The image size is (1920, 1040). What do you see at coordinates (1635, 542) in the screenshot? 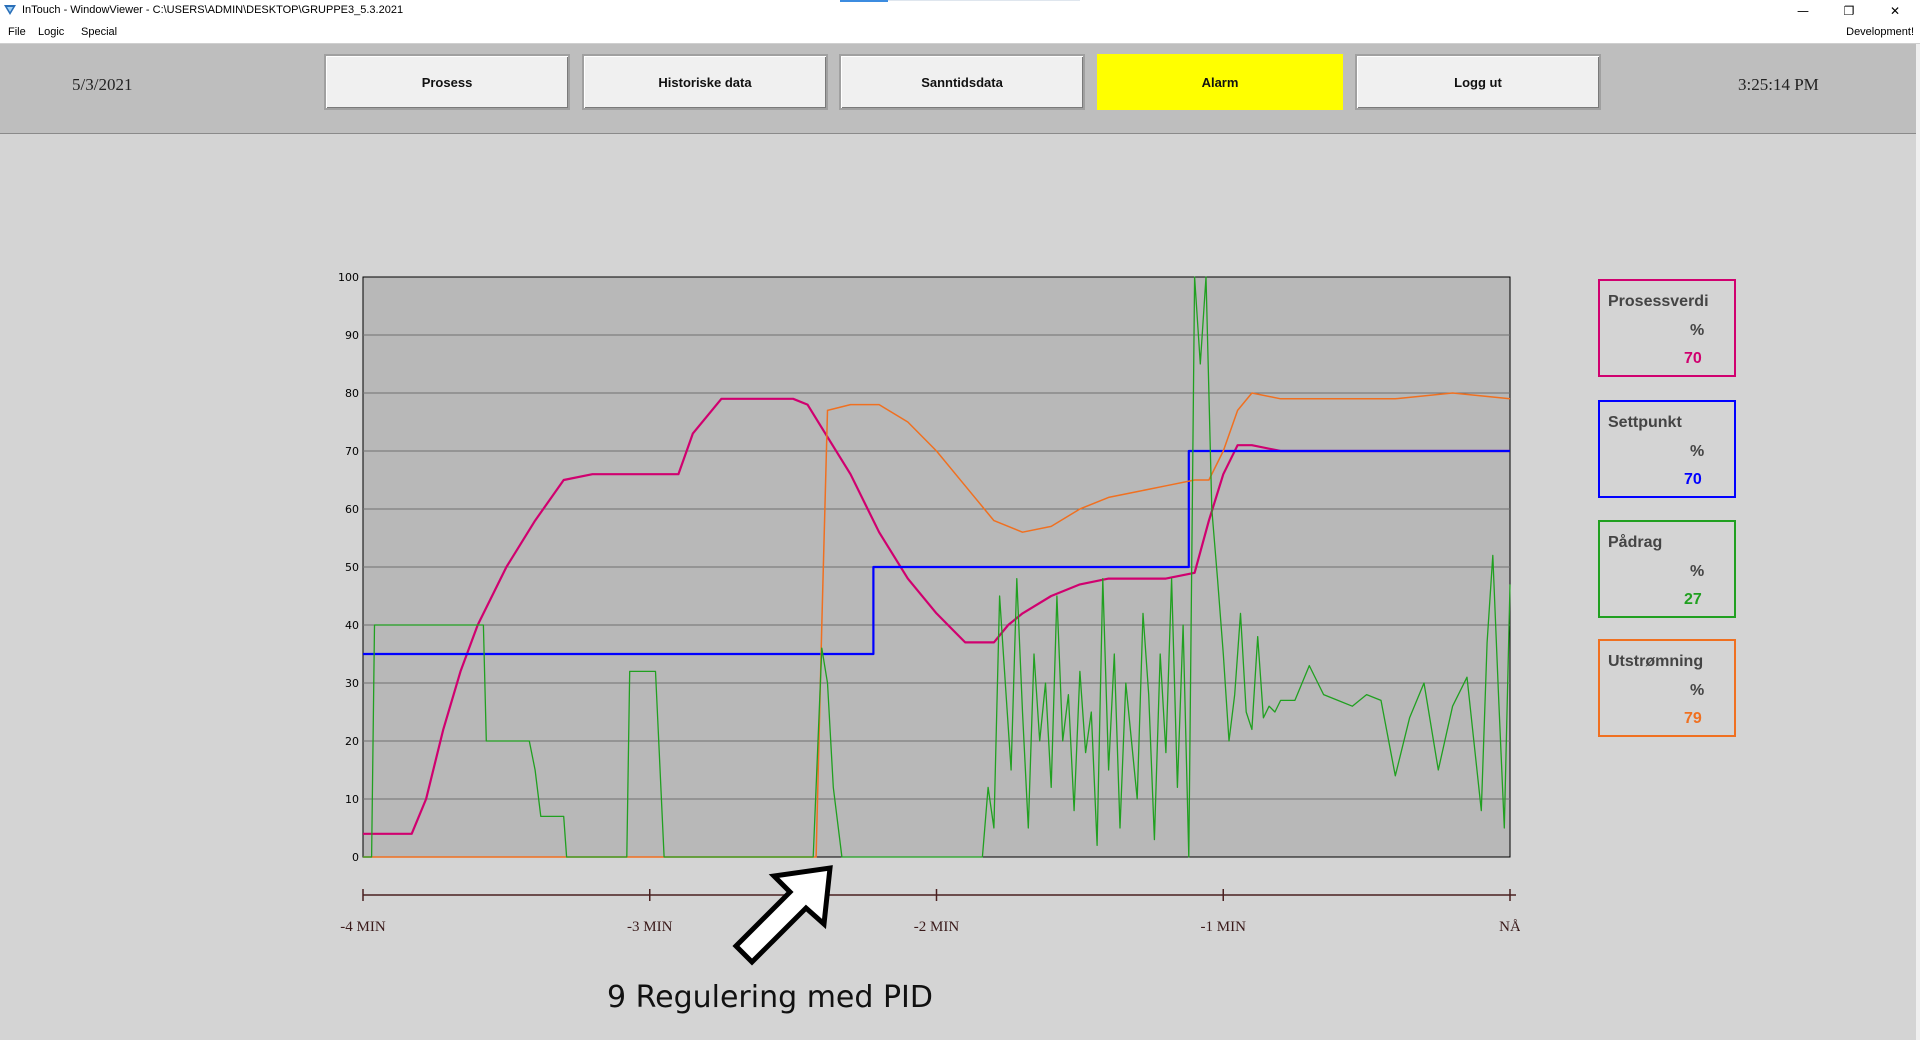
I see `legend-name: Pådrag` at bounding box center [1635, 542].